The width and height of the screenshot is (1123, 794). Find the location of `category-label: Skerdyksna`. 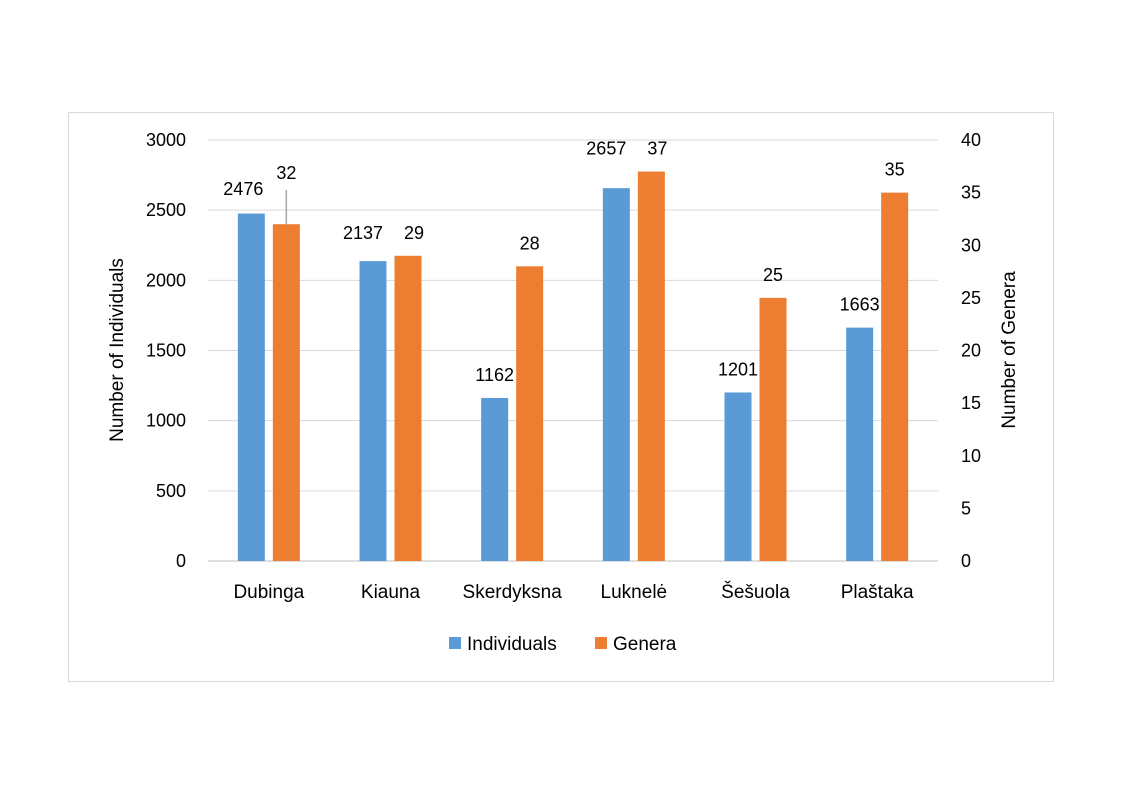

category-label: Skerdyksna is located at coordinates (513, 592).